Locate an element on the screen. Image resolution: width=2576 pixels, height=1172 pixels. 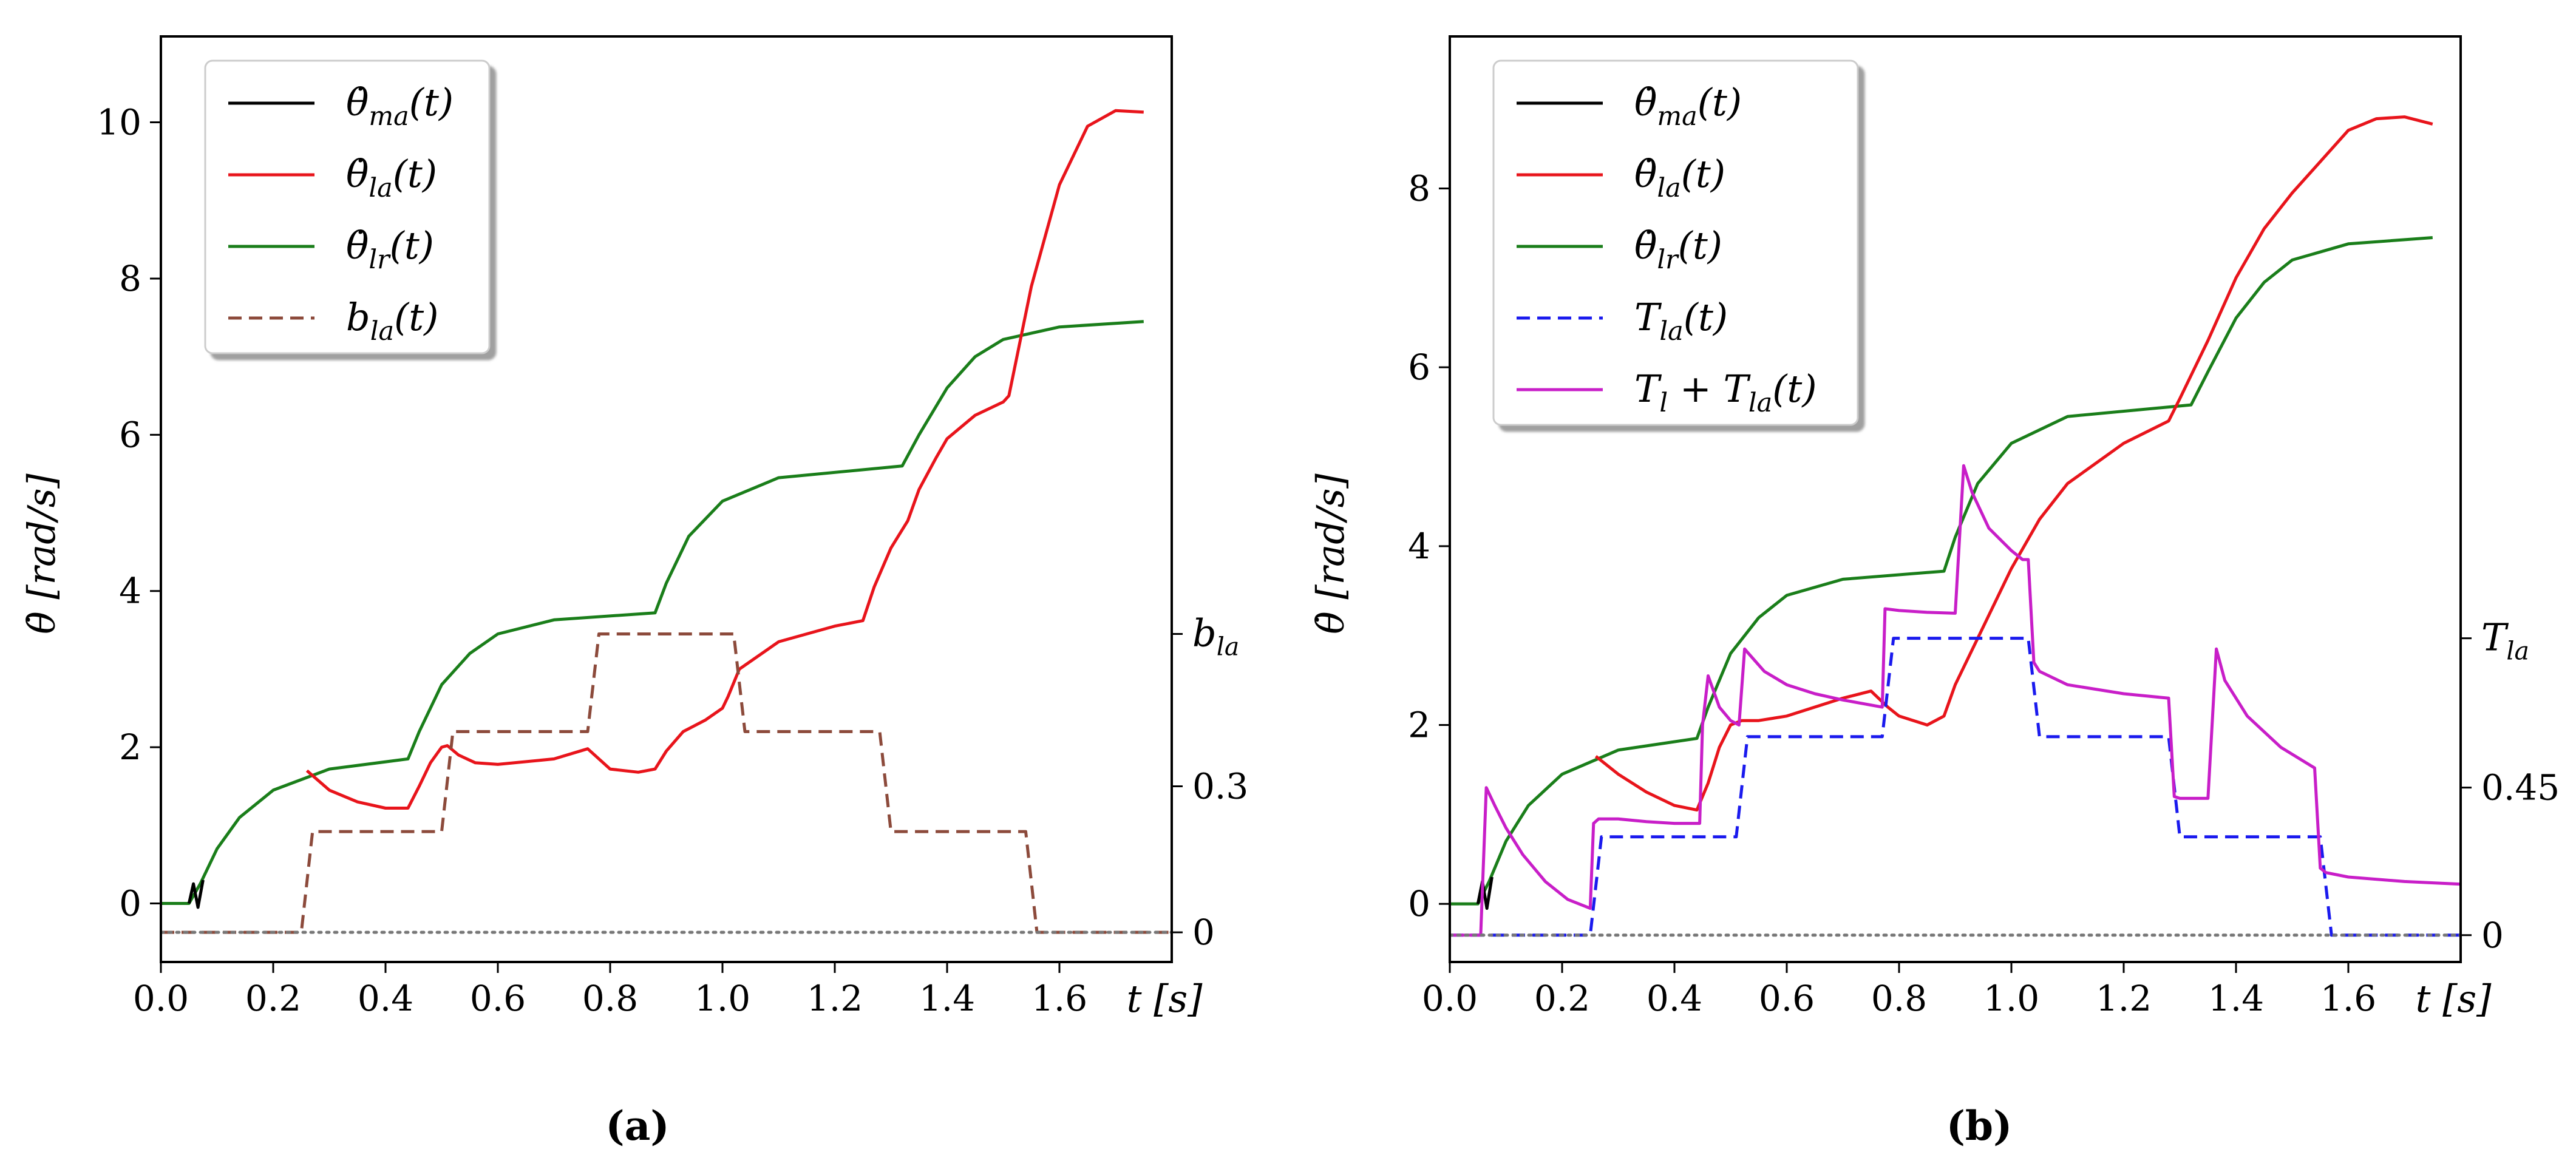
panel-caption: (b) is located at coordinates (1979, 1126).